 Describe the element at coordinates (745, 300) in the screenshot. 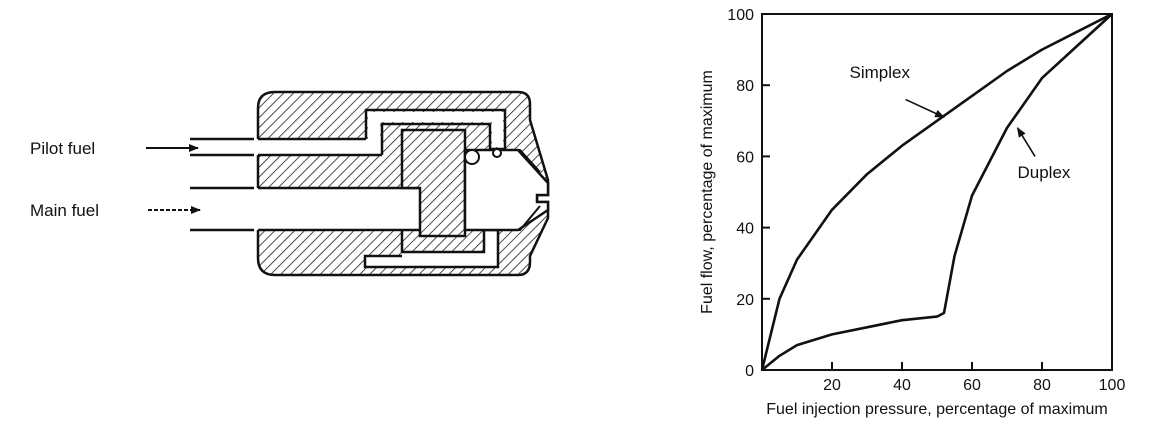

I see `y-tick-label: 20` at that location.